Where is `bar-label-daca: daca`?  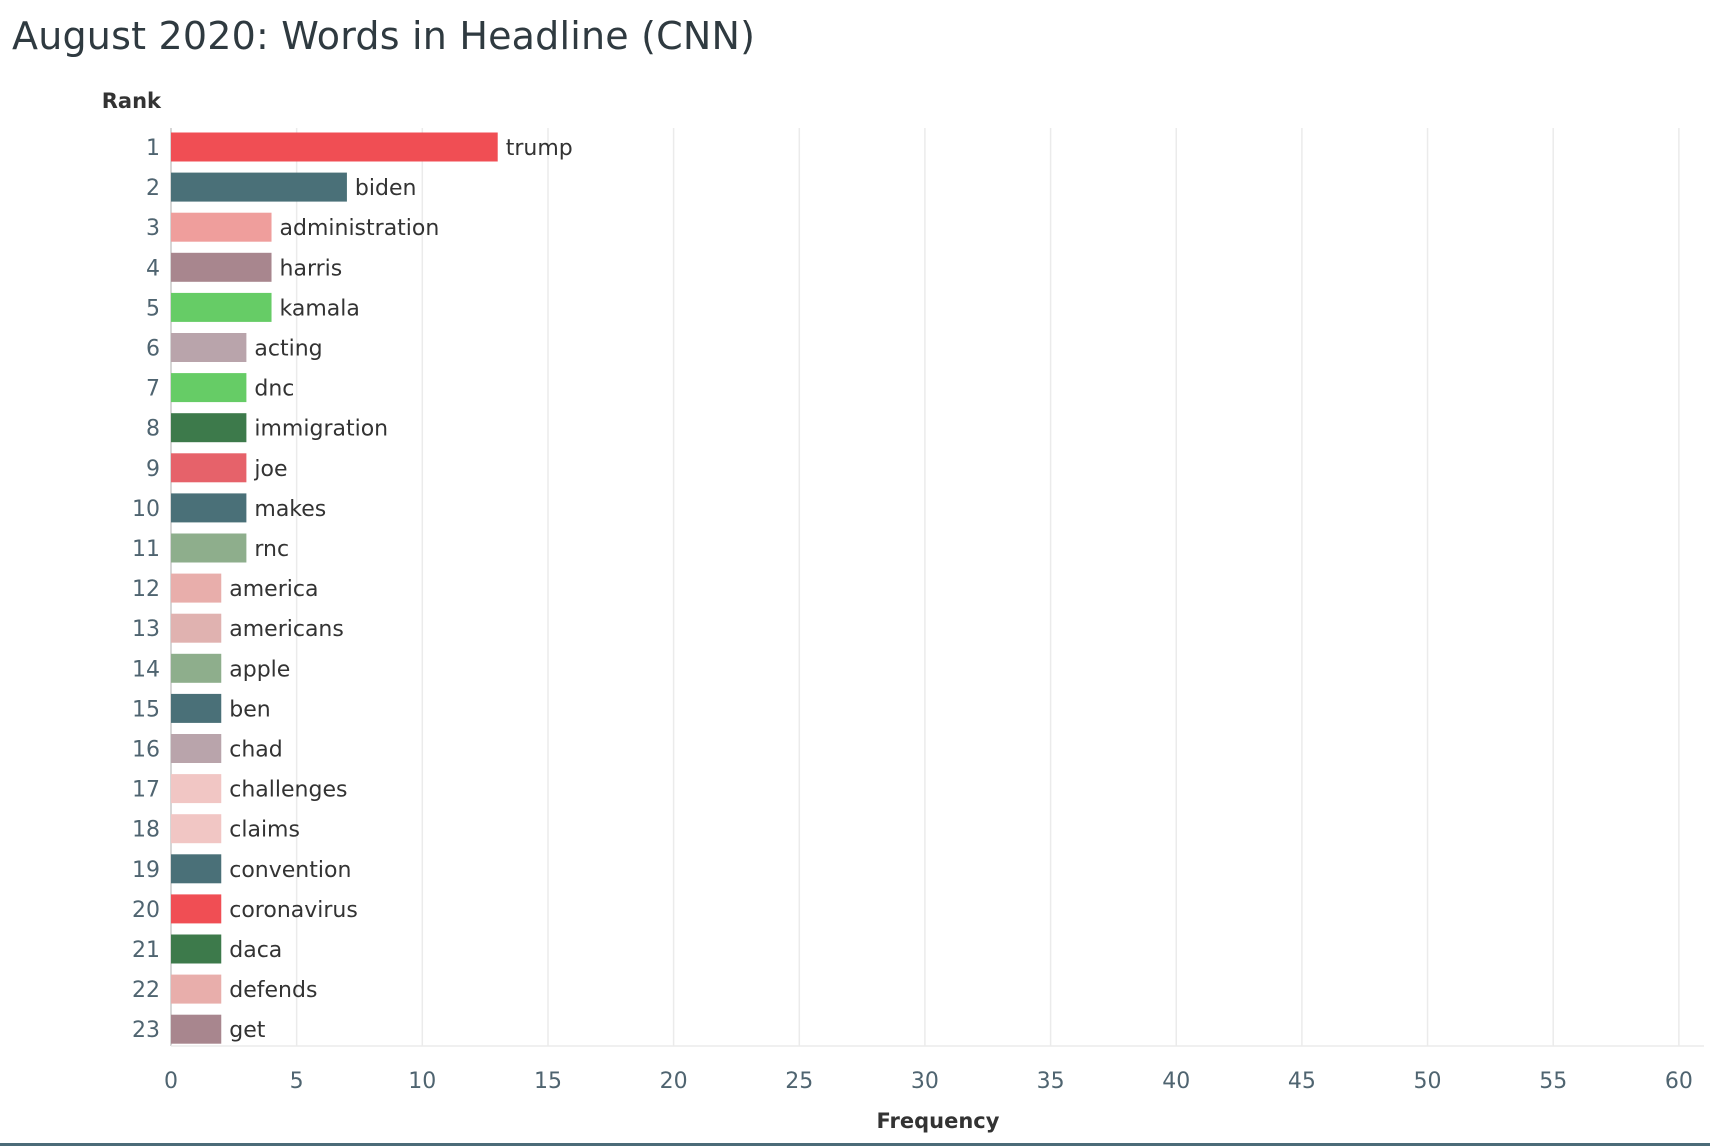
bar-label-daca: daca is located at coordinates (255, 950).